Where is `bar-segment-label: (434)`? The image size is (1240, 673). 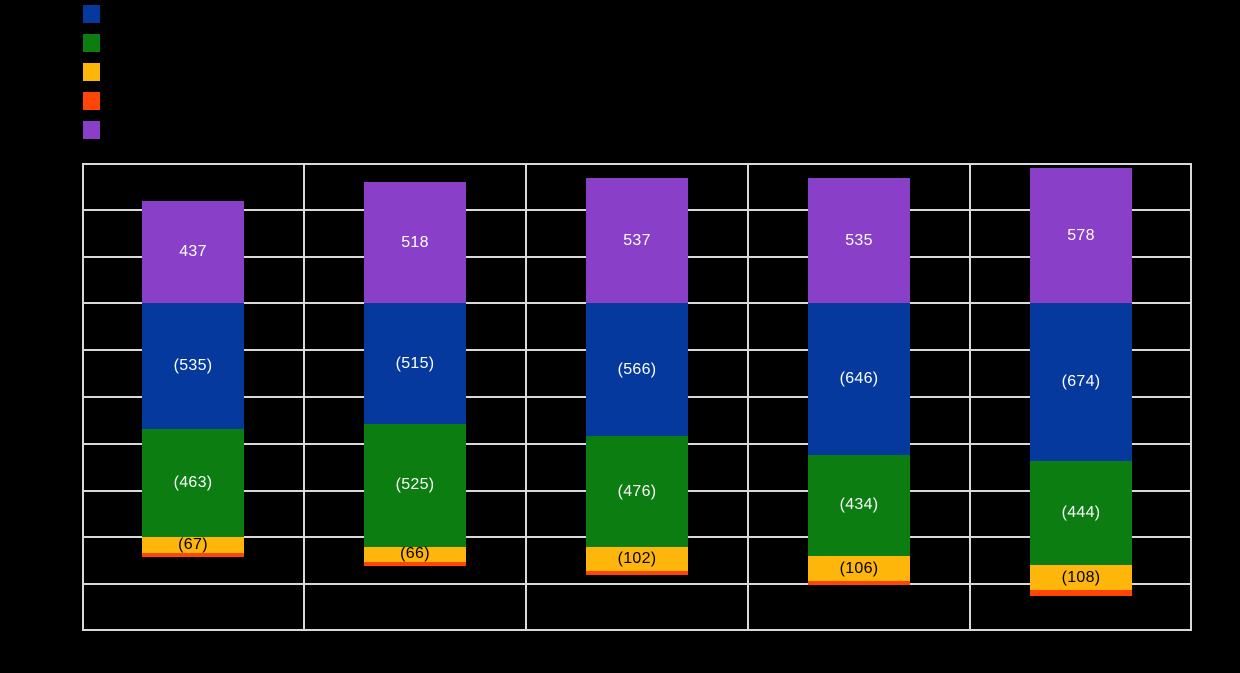
bar-segment-label: (434) is located at coordinates (859, 505).